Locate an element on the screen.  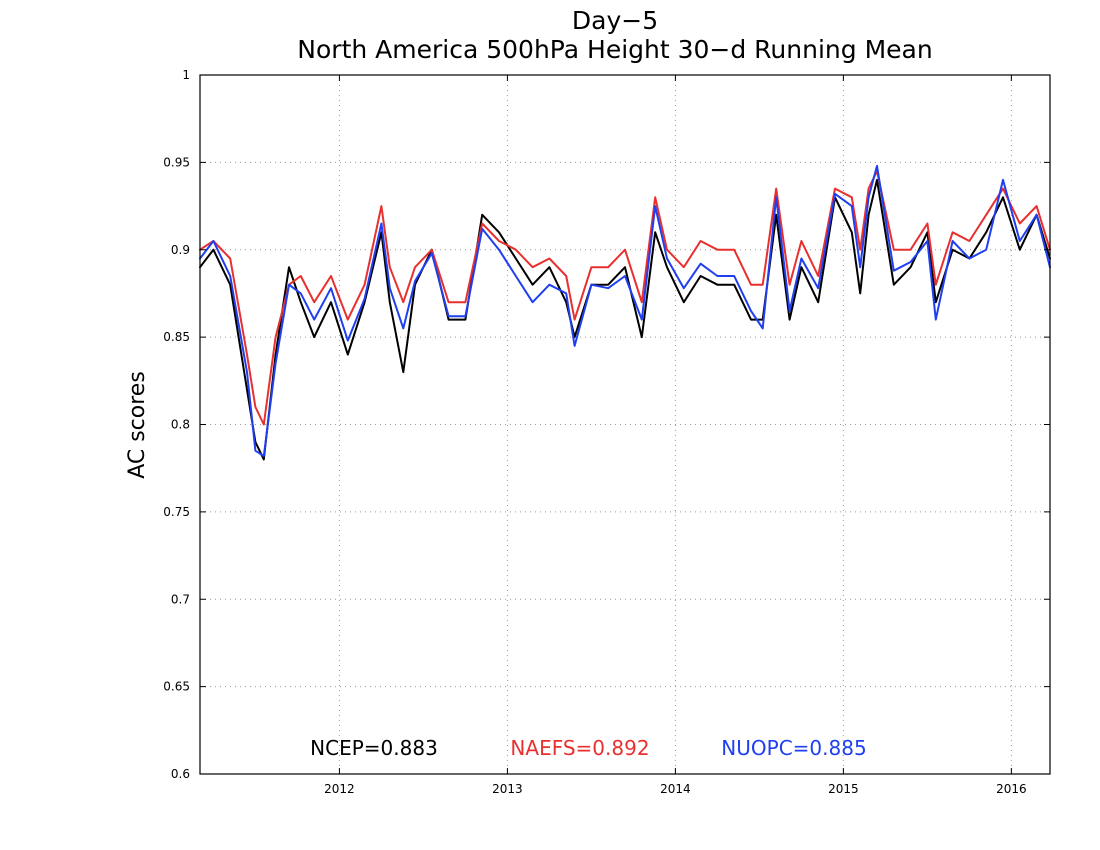
chart-title: Day−5 is located at coordinates (615, 20).